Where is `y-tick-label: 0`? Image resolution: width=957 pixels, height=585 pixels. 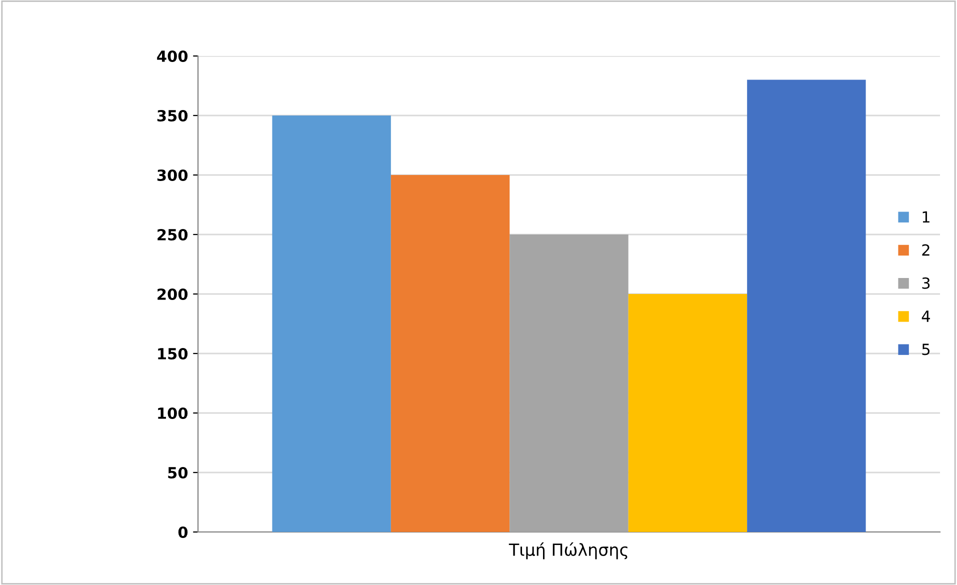
y-tick-label: 0 is located at coordinates (183, 532).